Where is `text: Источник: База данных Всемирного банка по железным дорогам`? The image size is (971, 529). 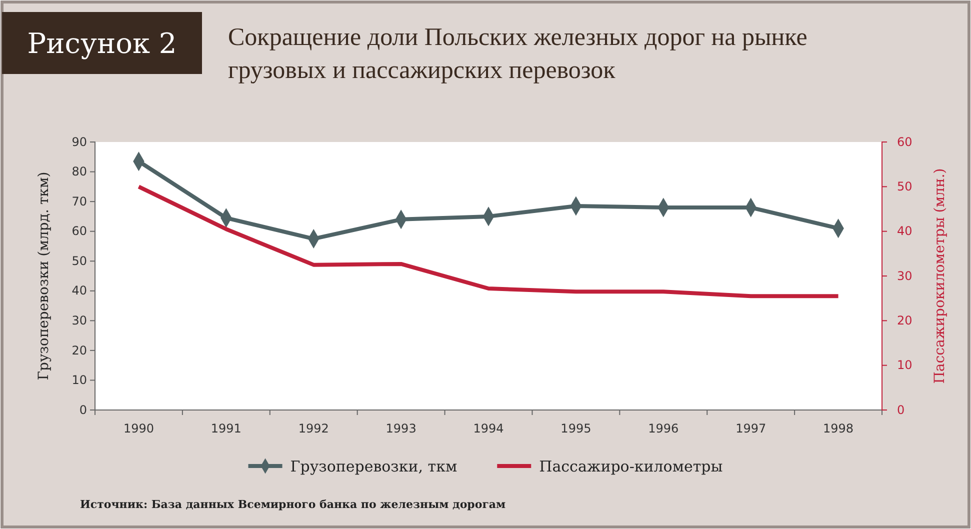
text: Источник: База данных Всемирного банка по железным дорогам is located at coordinates (293, 504).